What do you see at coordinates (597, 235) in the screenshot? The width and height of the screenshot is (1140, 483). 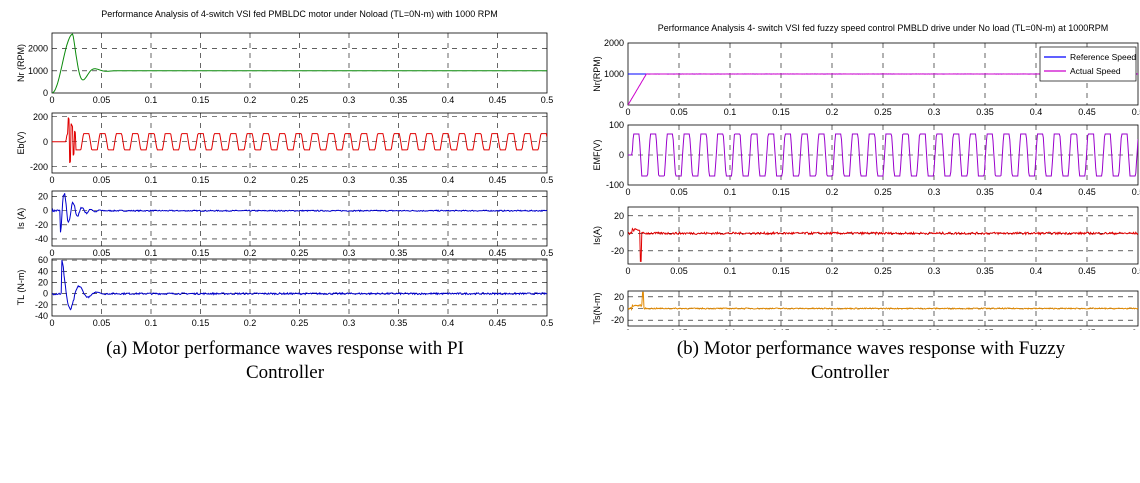 I see `y-axis-label: Is(A)` at bounding box center [597, 235].